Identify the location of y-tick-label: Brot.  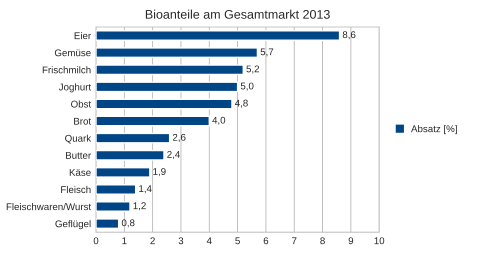
(83, 121).